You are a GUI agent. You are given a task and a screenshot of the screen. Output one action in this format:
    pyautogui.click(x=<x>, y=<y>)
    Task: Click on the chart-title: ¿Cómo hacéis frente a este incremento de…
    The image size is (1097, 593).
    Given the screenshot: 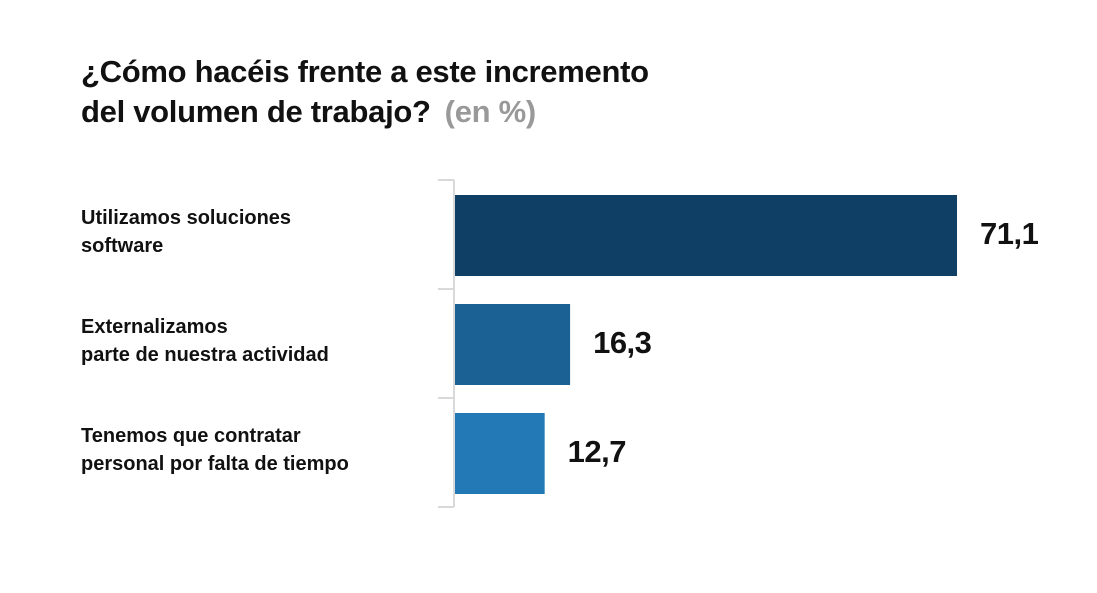 What is the action you would take?
    pyautogui.click(x=365, y=92)
    